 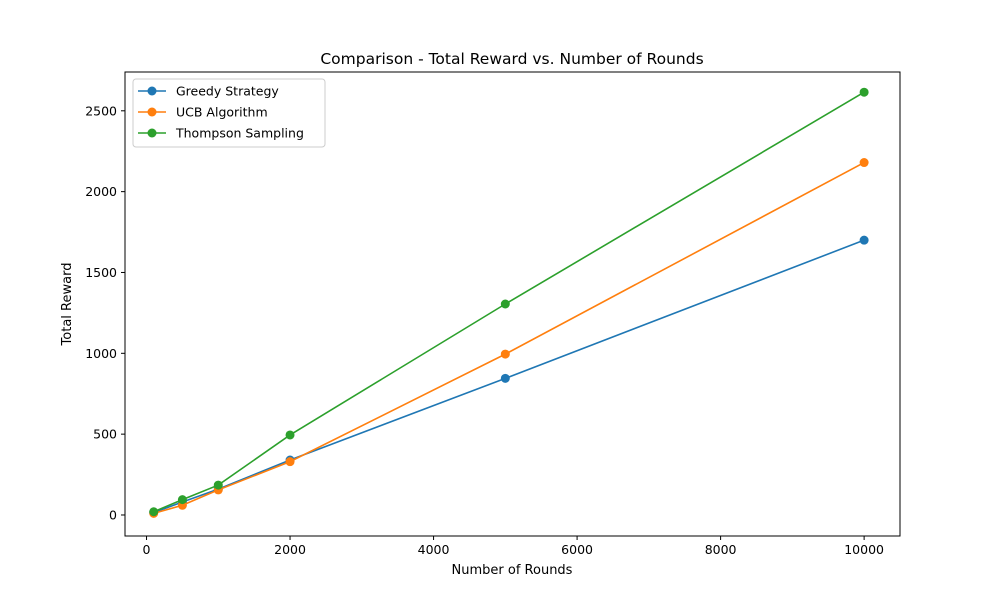 I want to click on y-tick-label: 500, so click(x=105, y=434).